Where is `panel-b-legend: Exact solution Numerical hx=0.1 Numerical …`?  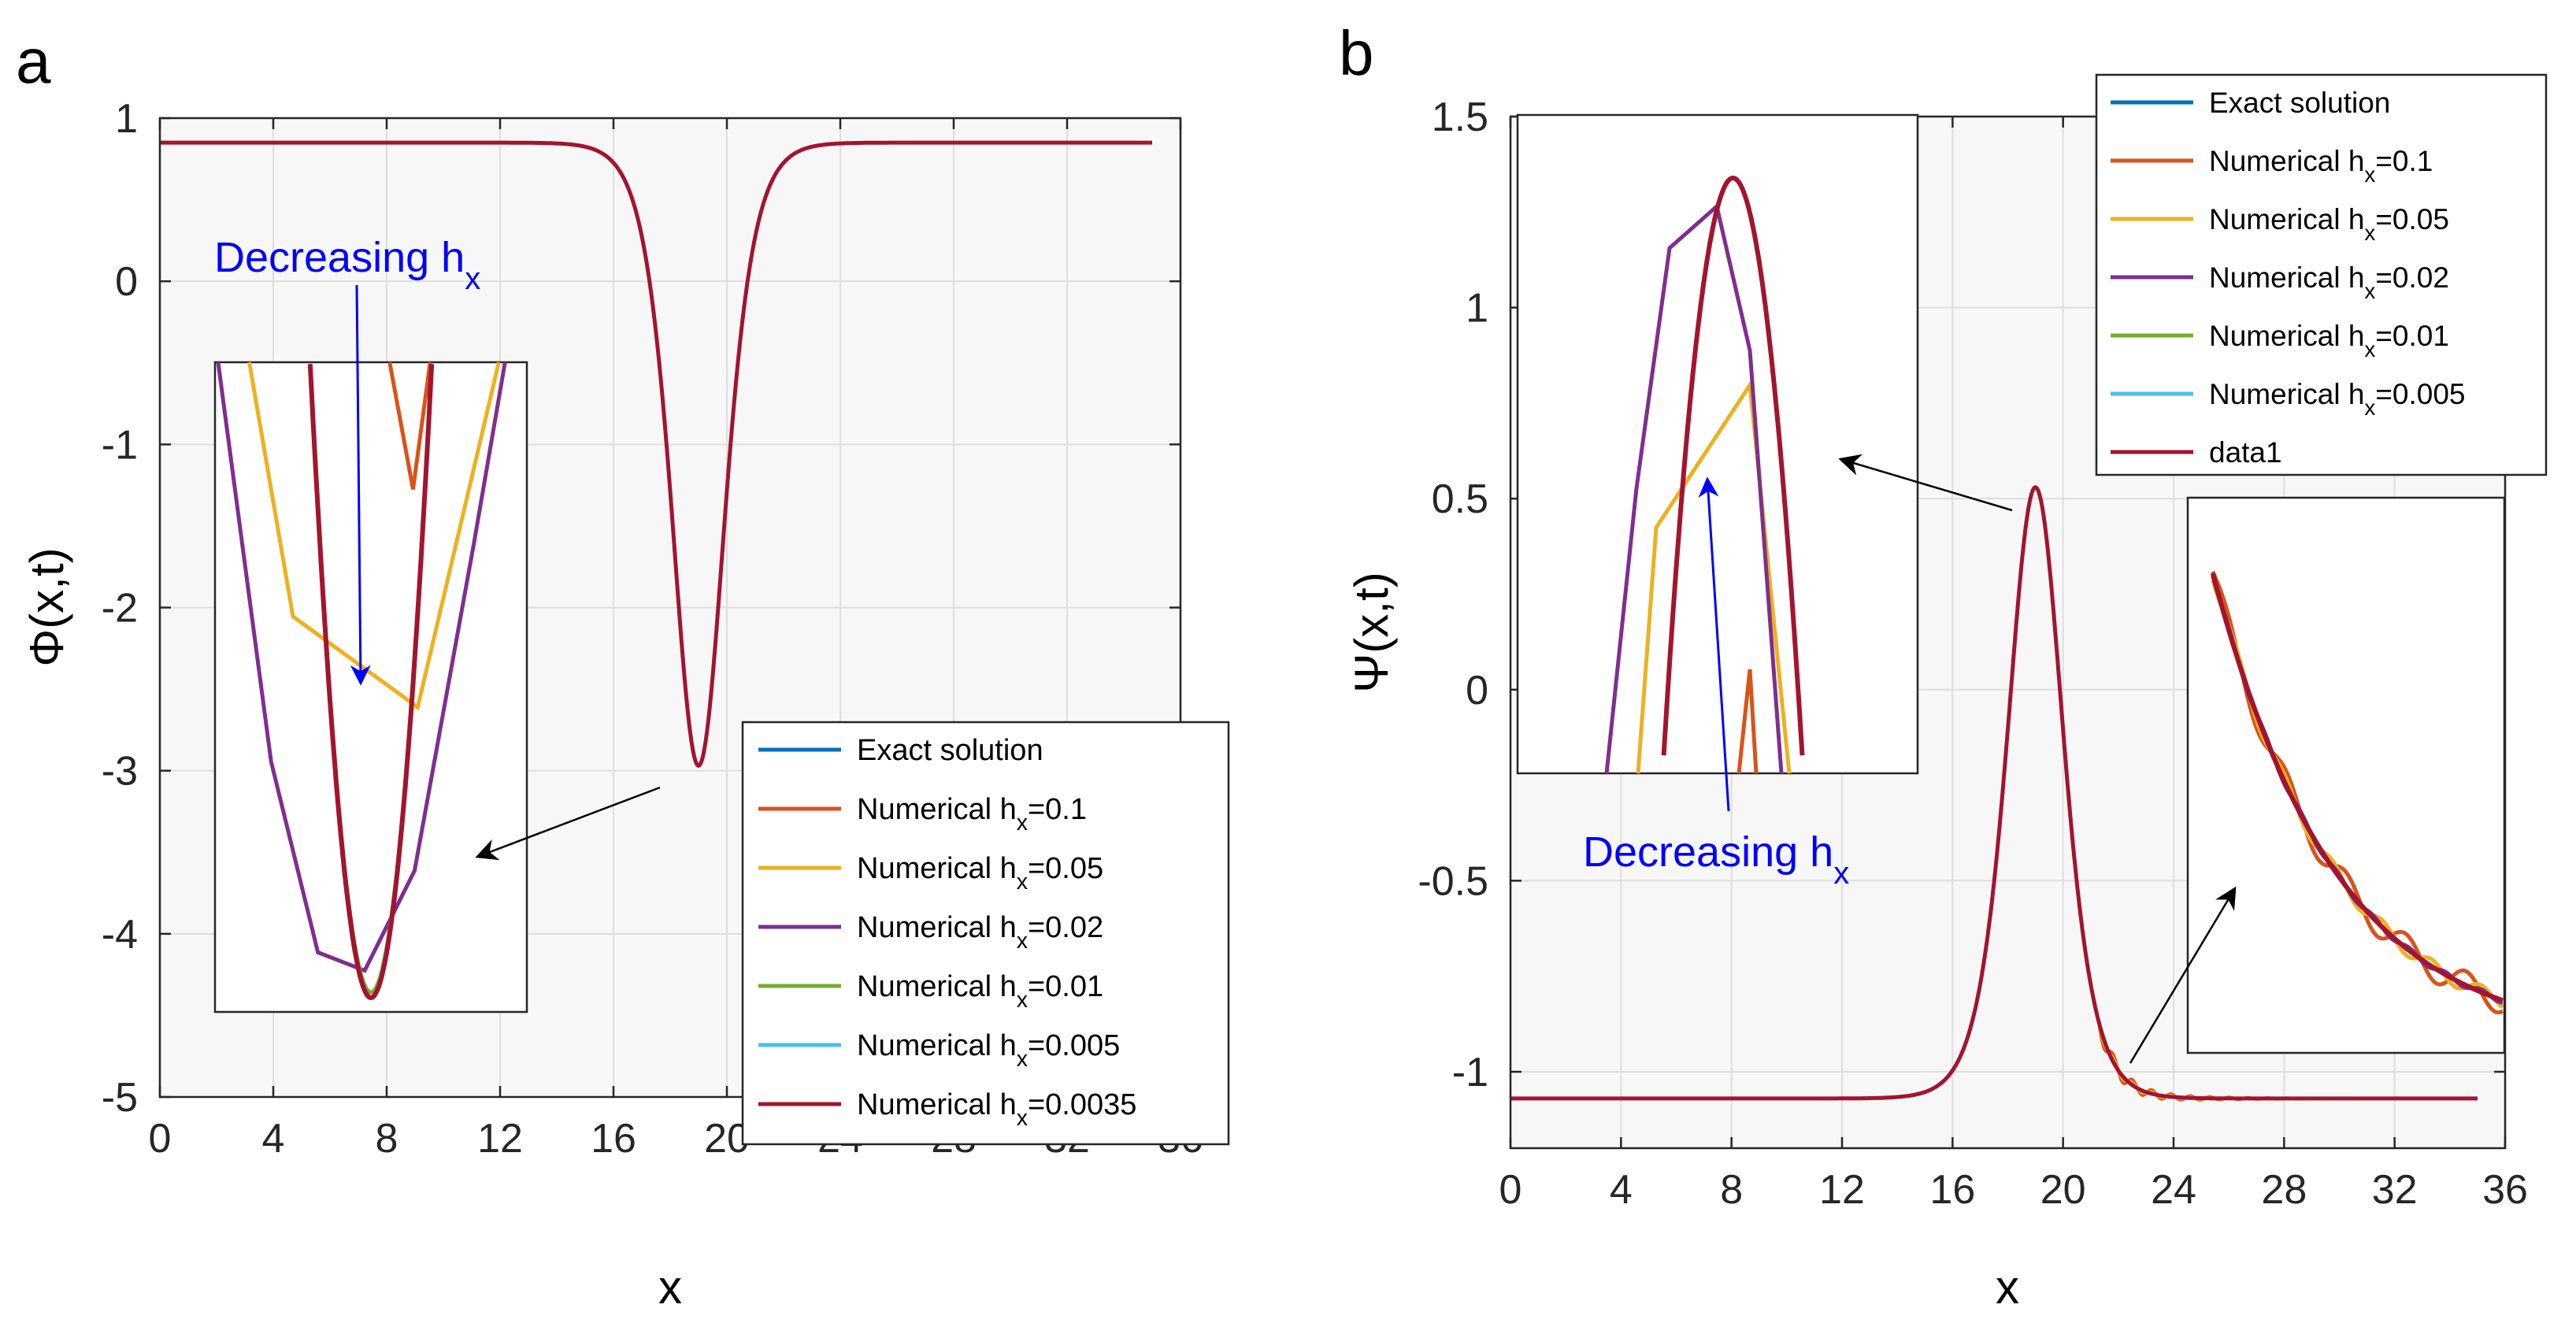 panel-b-legend: Exact solution Numerical hx=0.1 Numerical … is located at coordinates (2321, 274).